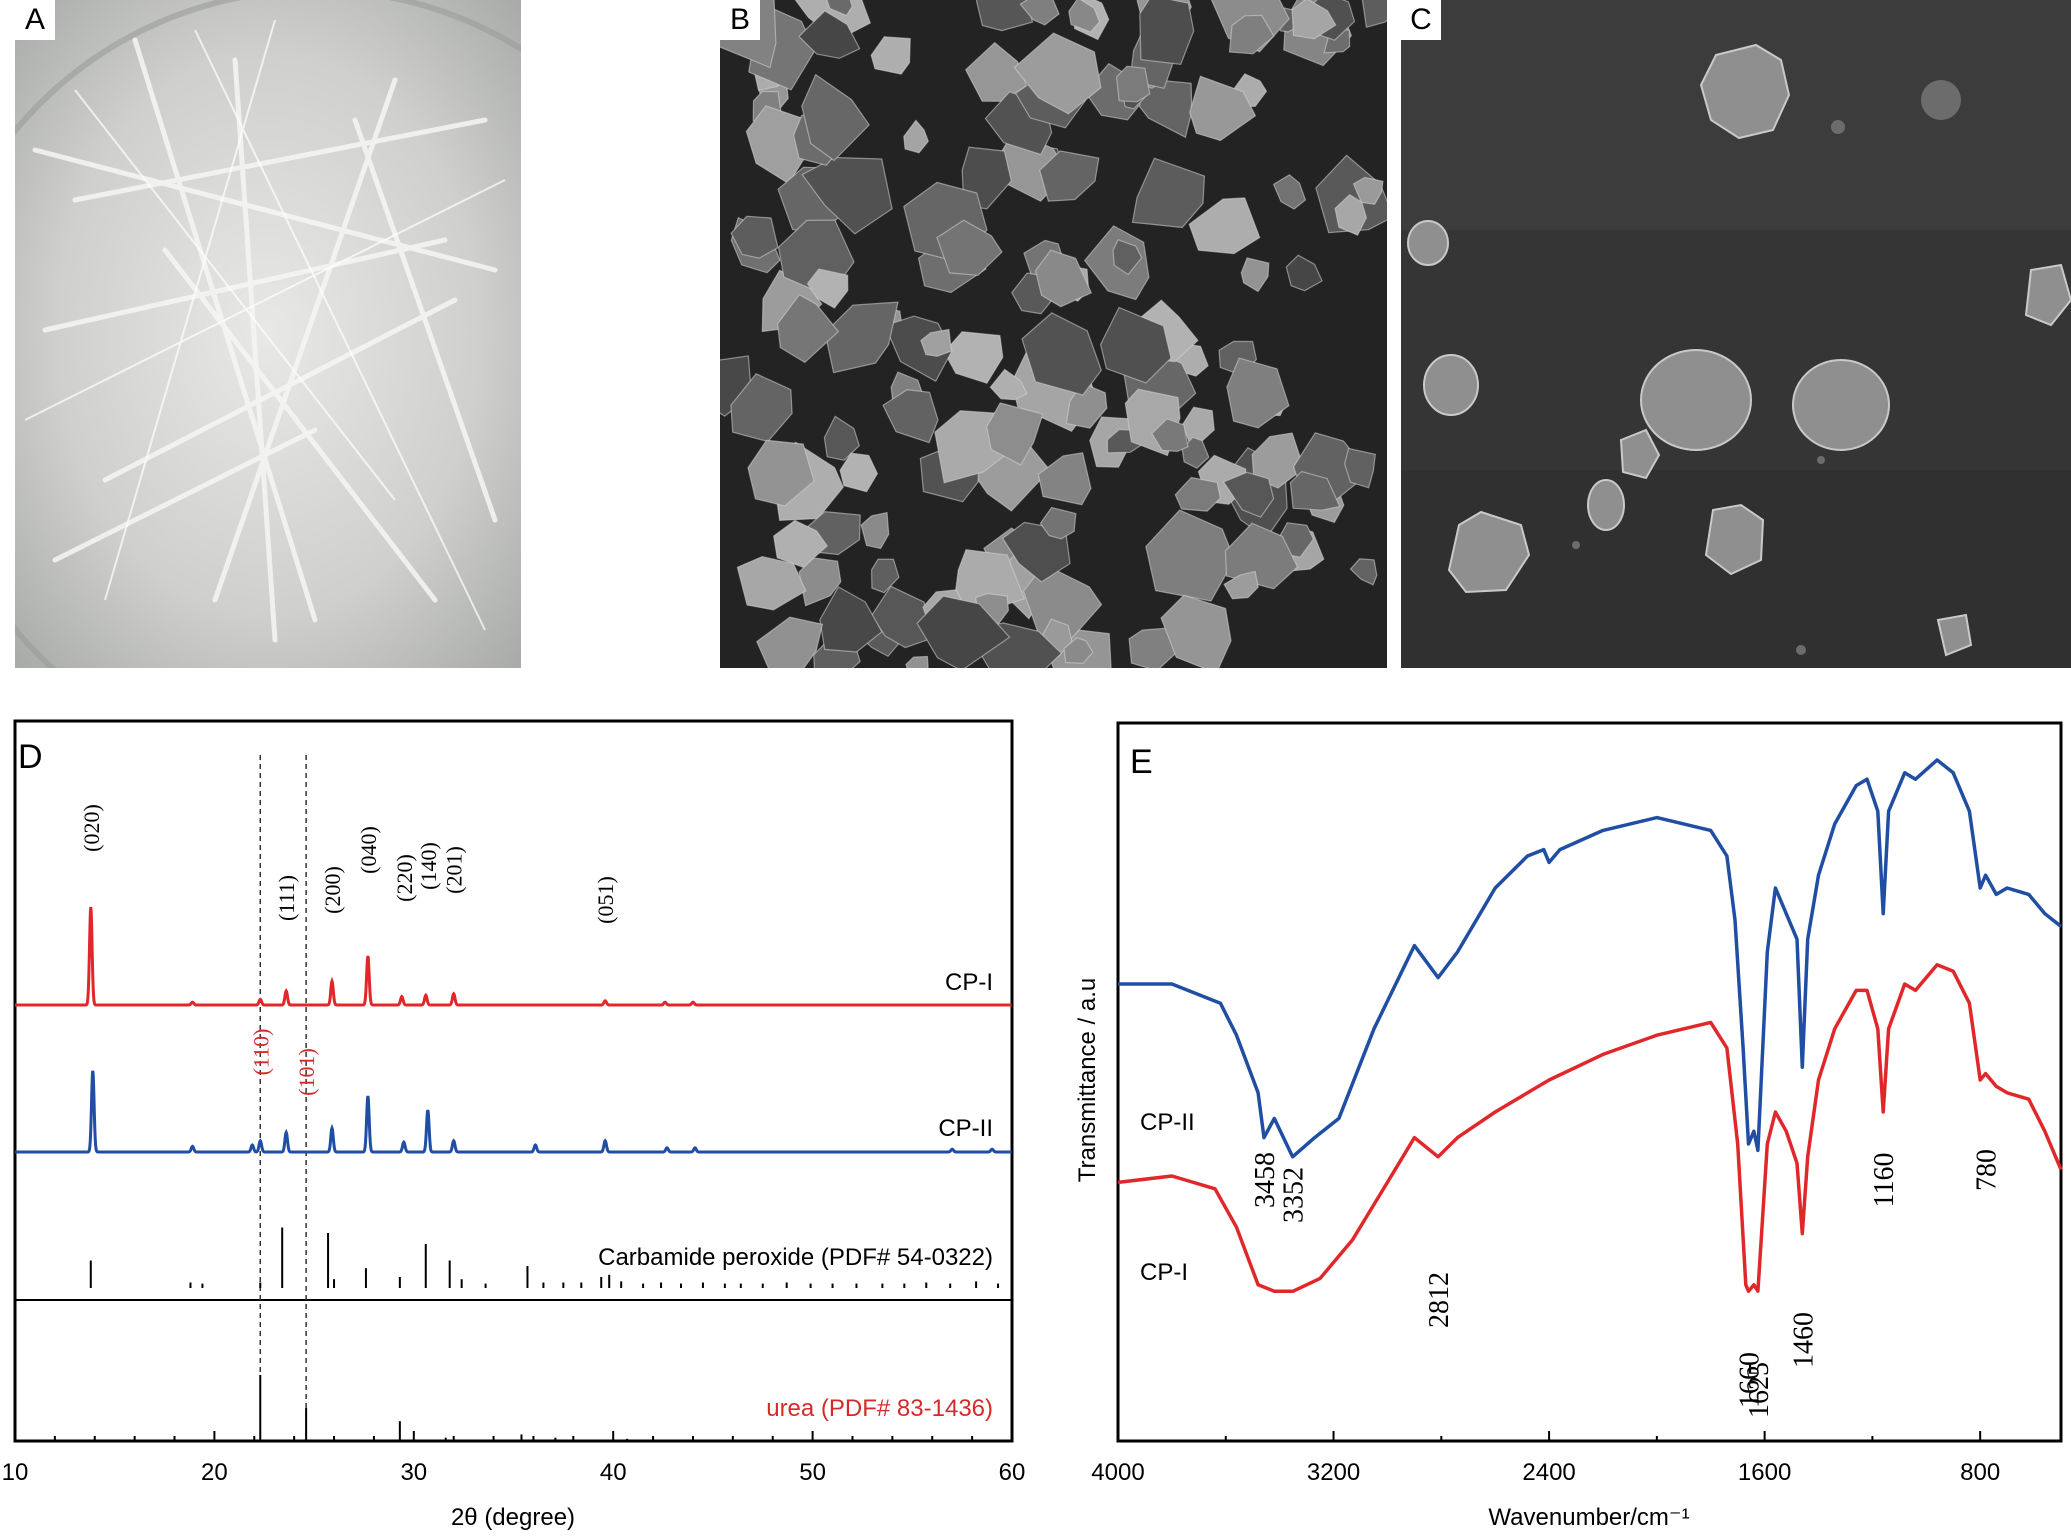  What do you see at coordinates (1590, 1128) in the screenshot?
I see `ftir-series-line` at bounding box center [1590, 1128].